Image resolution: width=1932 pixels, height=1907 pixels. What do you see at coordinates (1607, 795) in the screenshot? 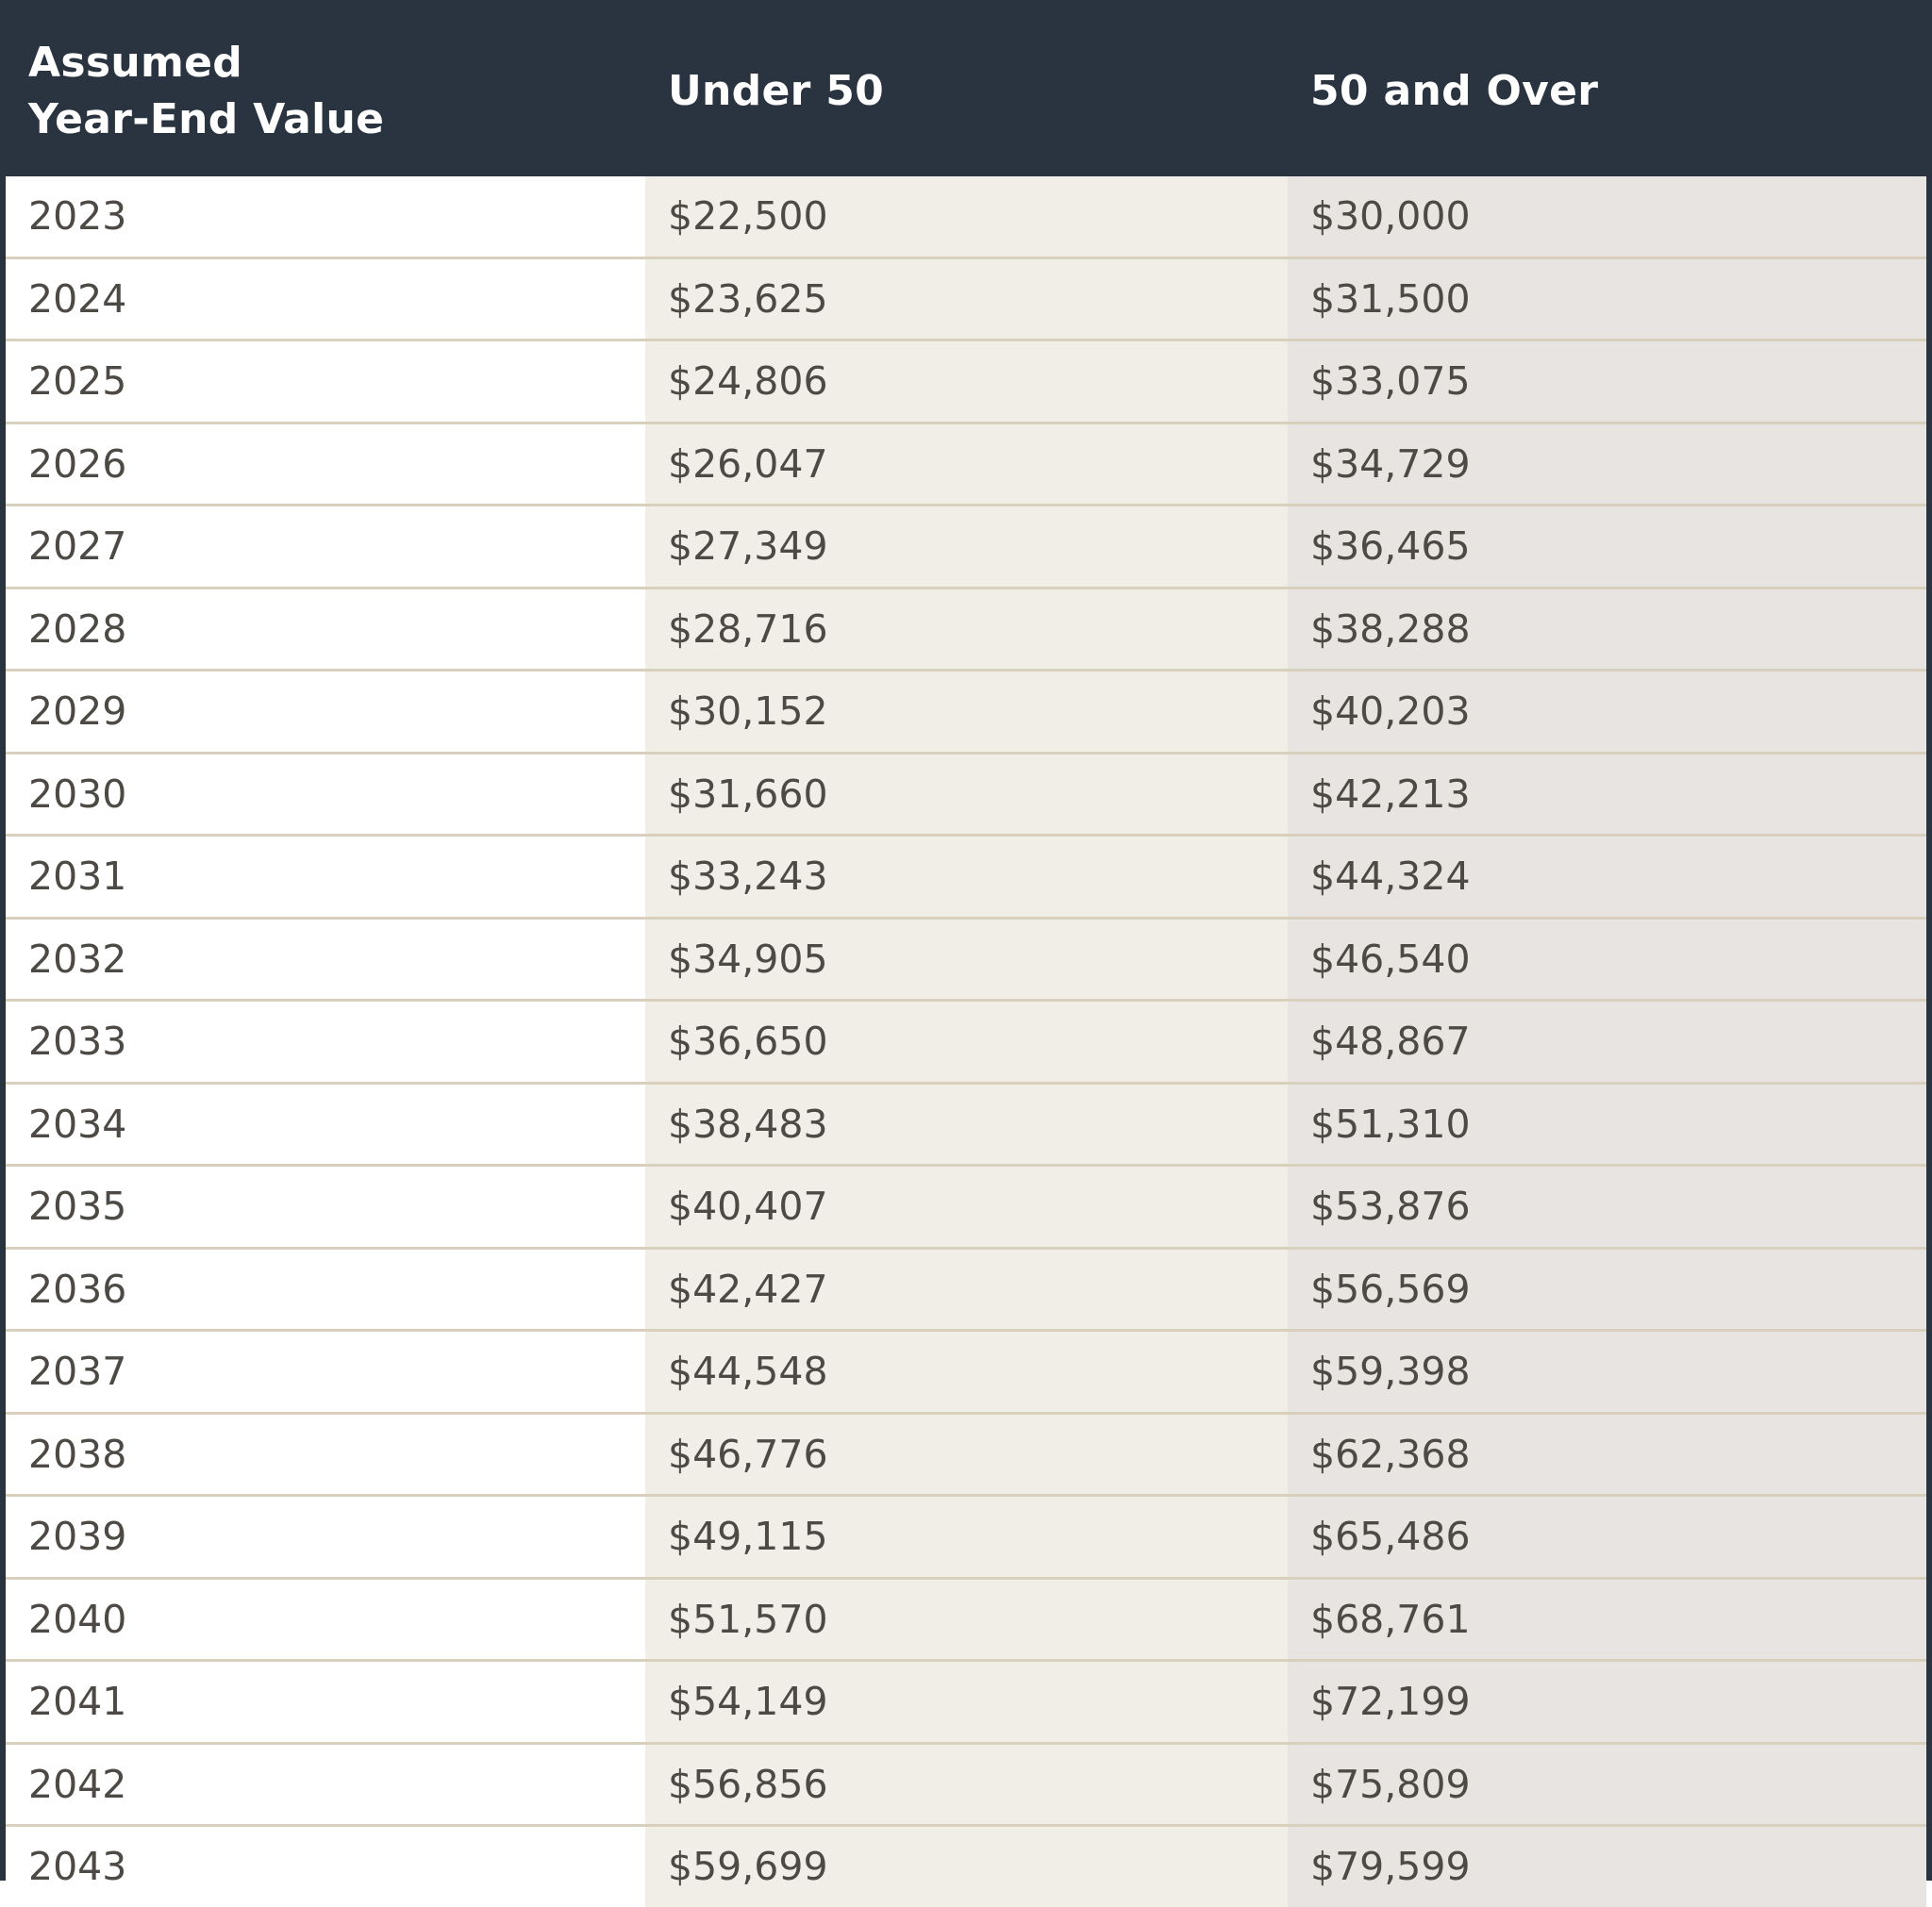
I see `over-50-cell: $42,213` at bounding box center [1607, 795].